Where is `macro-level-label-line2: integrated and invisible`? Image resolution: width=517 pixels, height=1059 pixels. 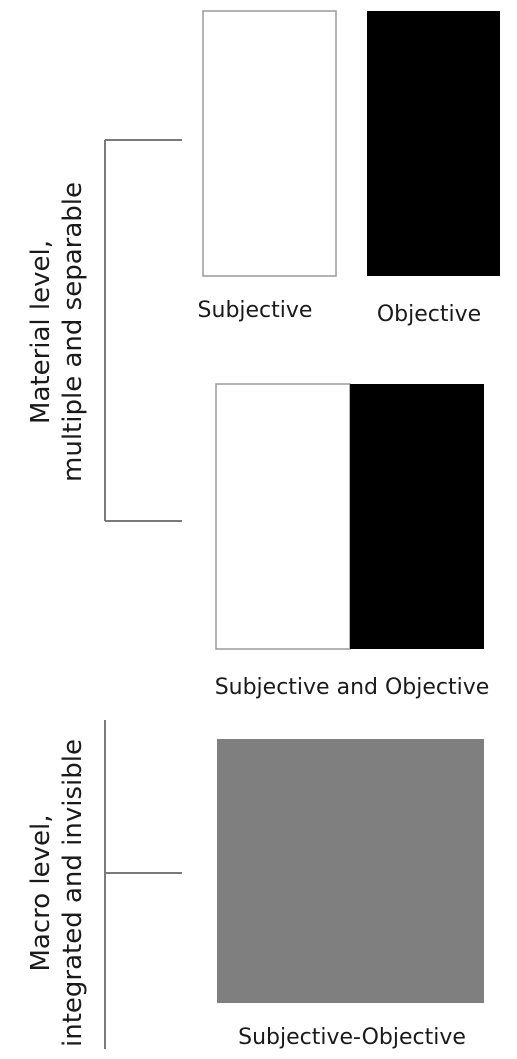 macro-level-label-line2: integrated and invisible is located at coordinates (73, 893).